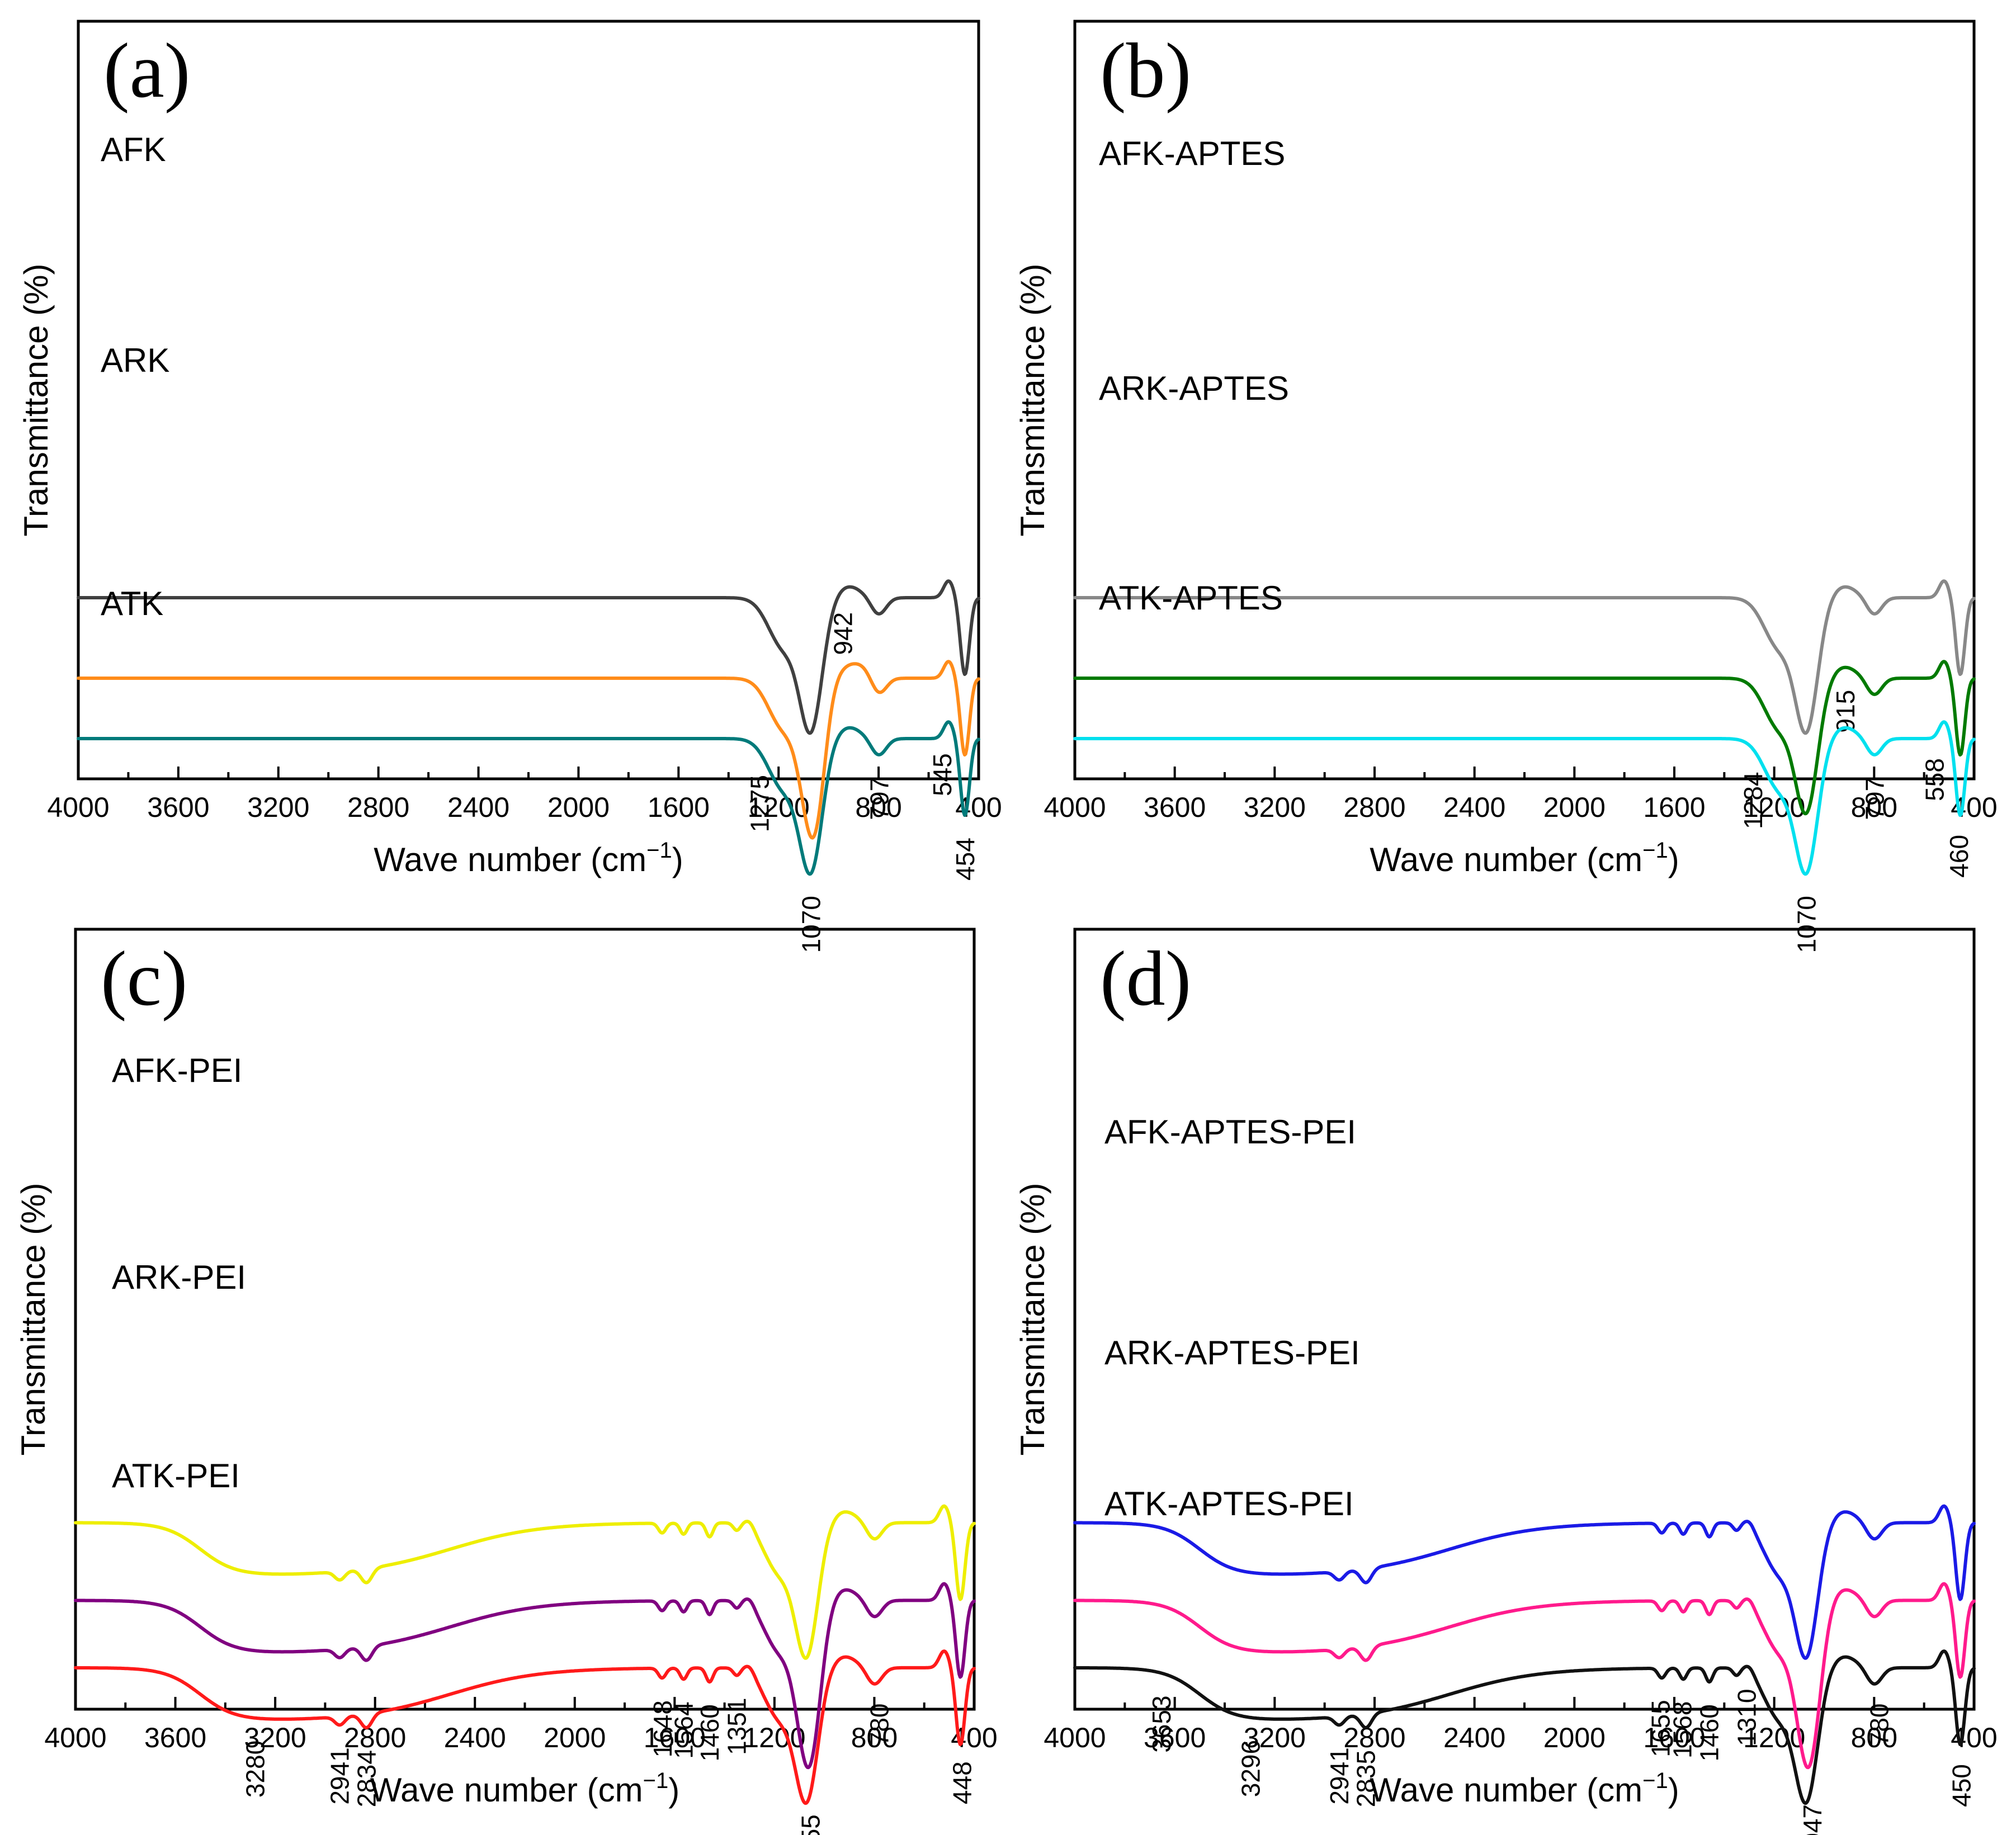 The image size is (2016, 1835). What do you see at coordinates (879, 1725) in the screenshot?
I see `peak-annotation: 780` at bounding box center [879, 1725].